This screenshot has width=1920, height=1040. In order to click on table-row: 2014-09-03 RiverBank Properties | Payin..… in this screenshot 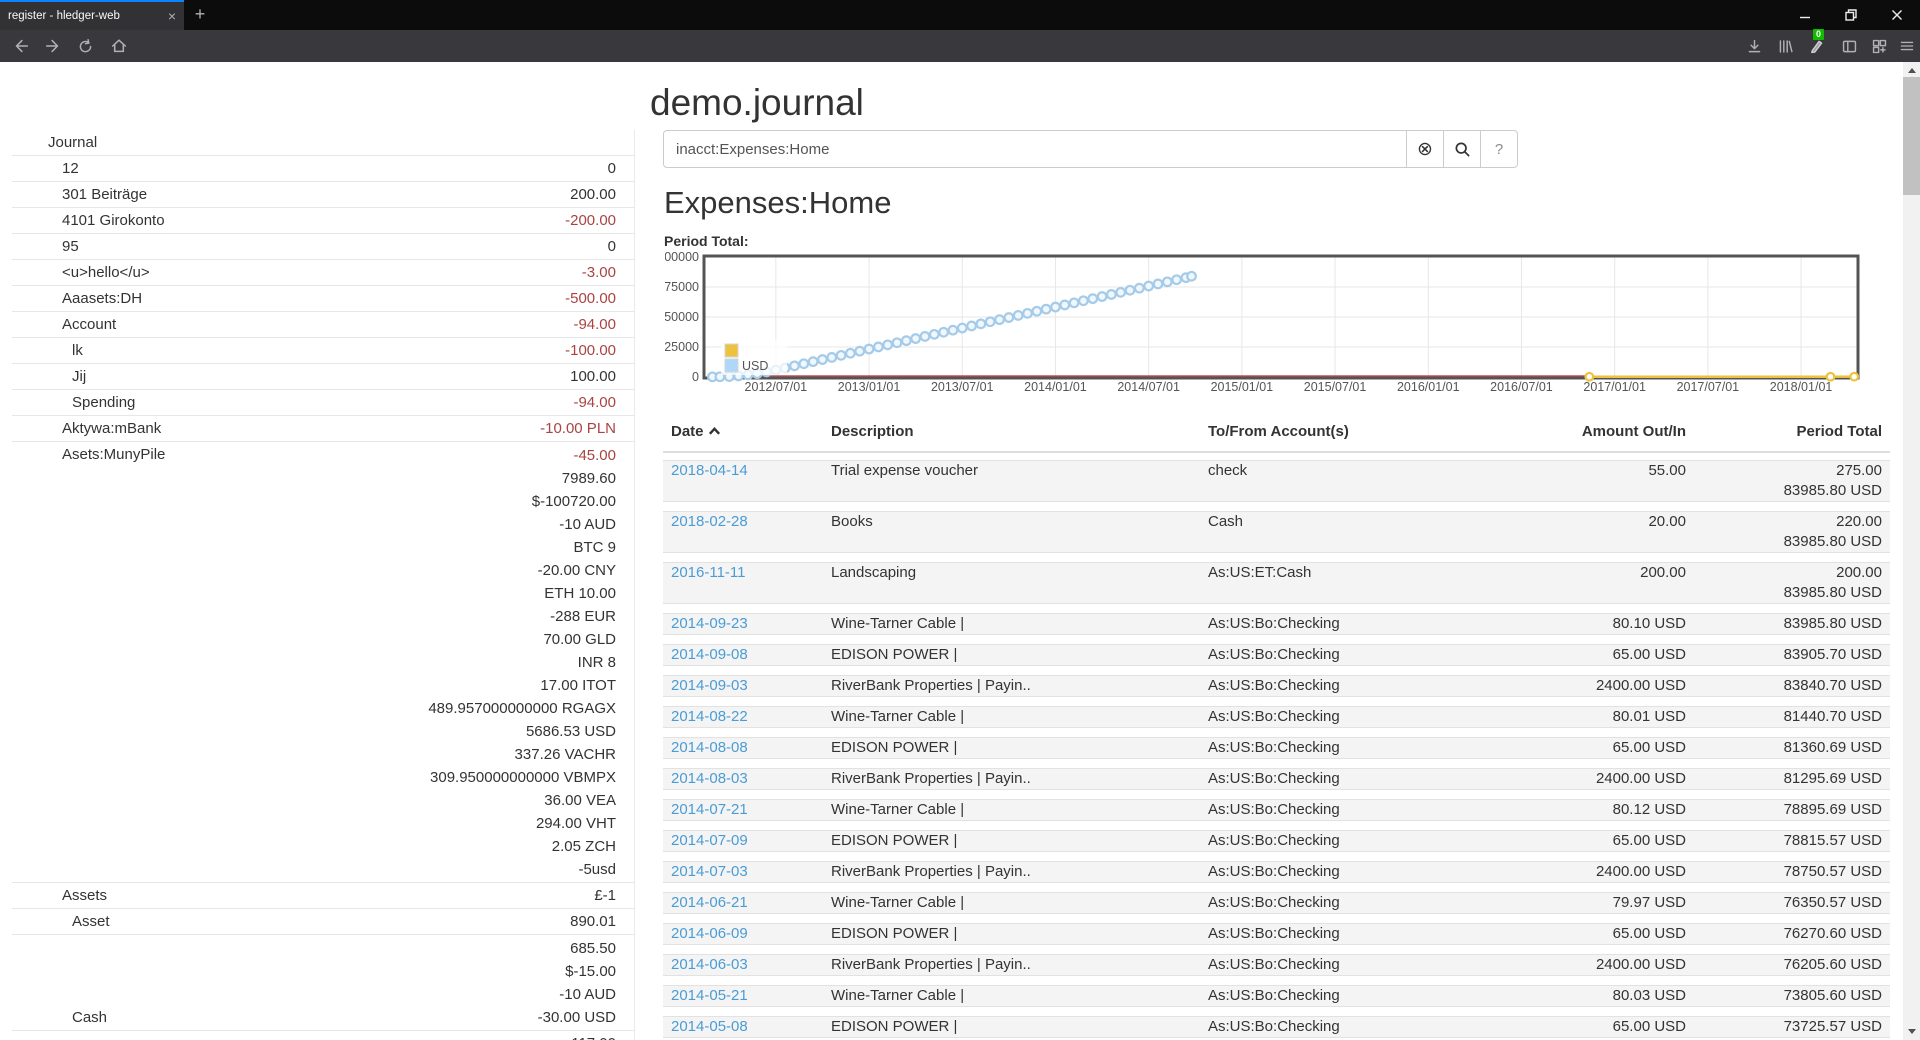, I will do `click(1276, 686)`.